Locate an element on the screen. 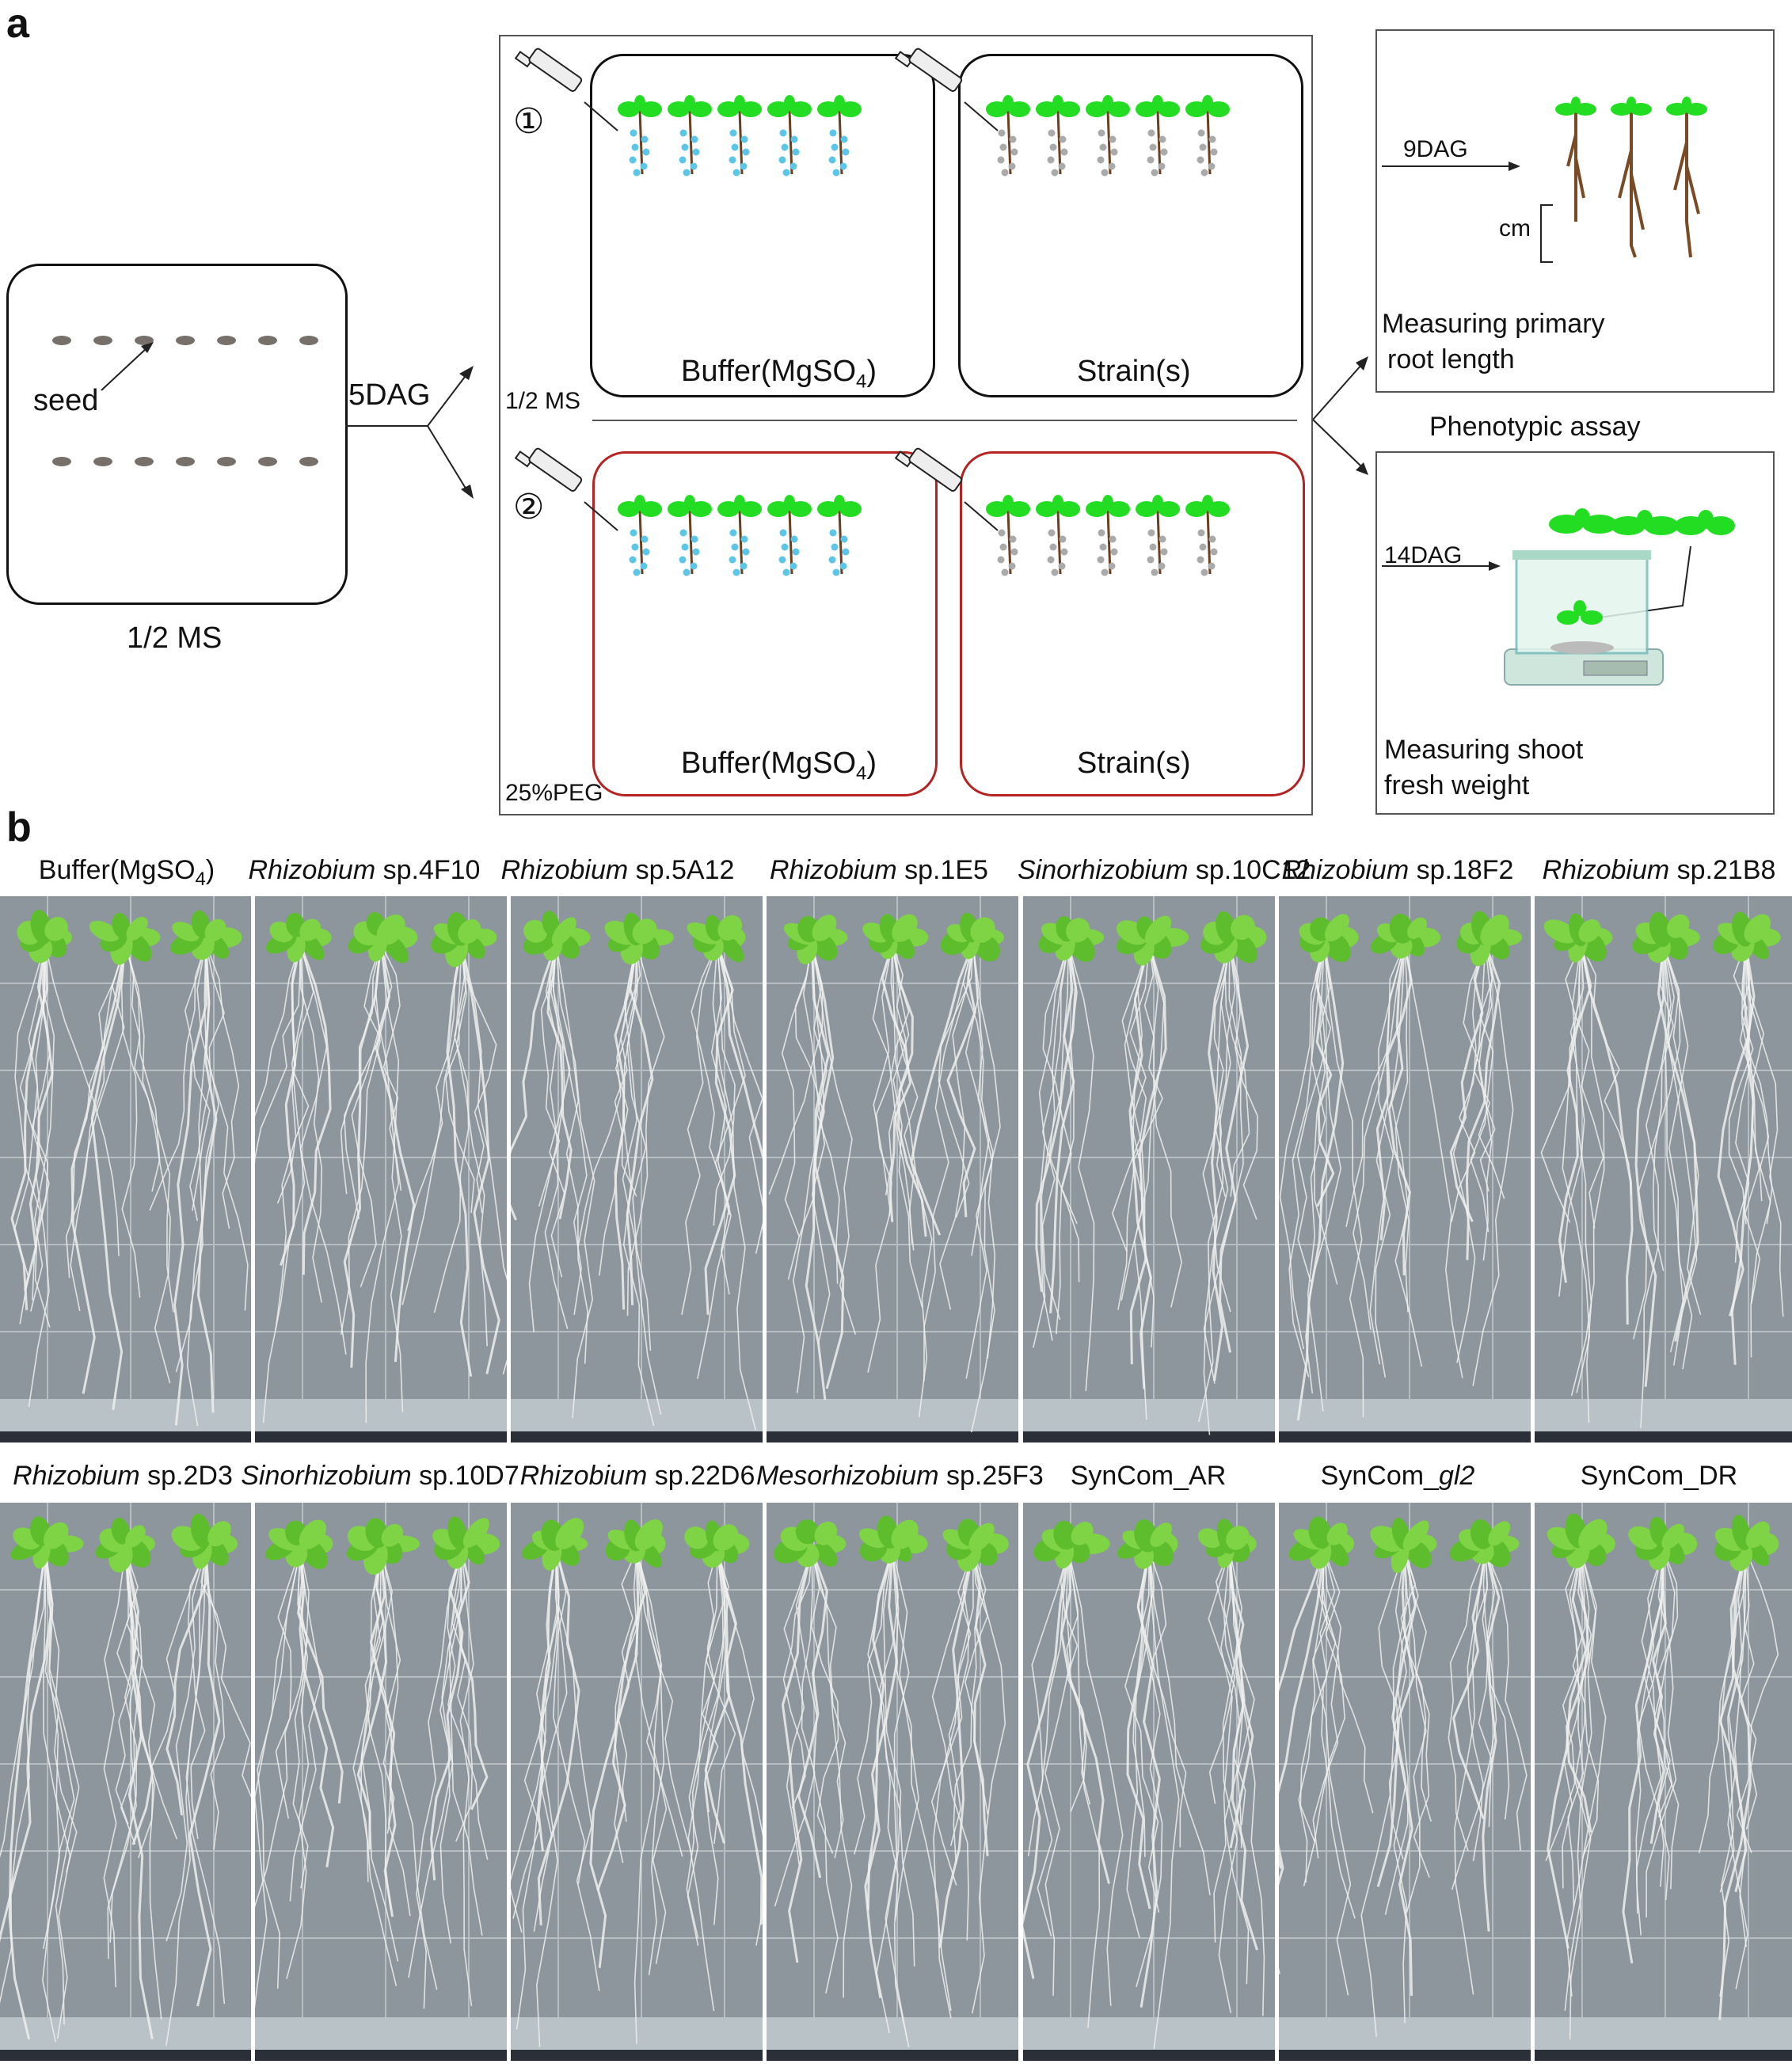  shoot-assay-caption-2: fresh weight is located at coordinates (1457, 785).